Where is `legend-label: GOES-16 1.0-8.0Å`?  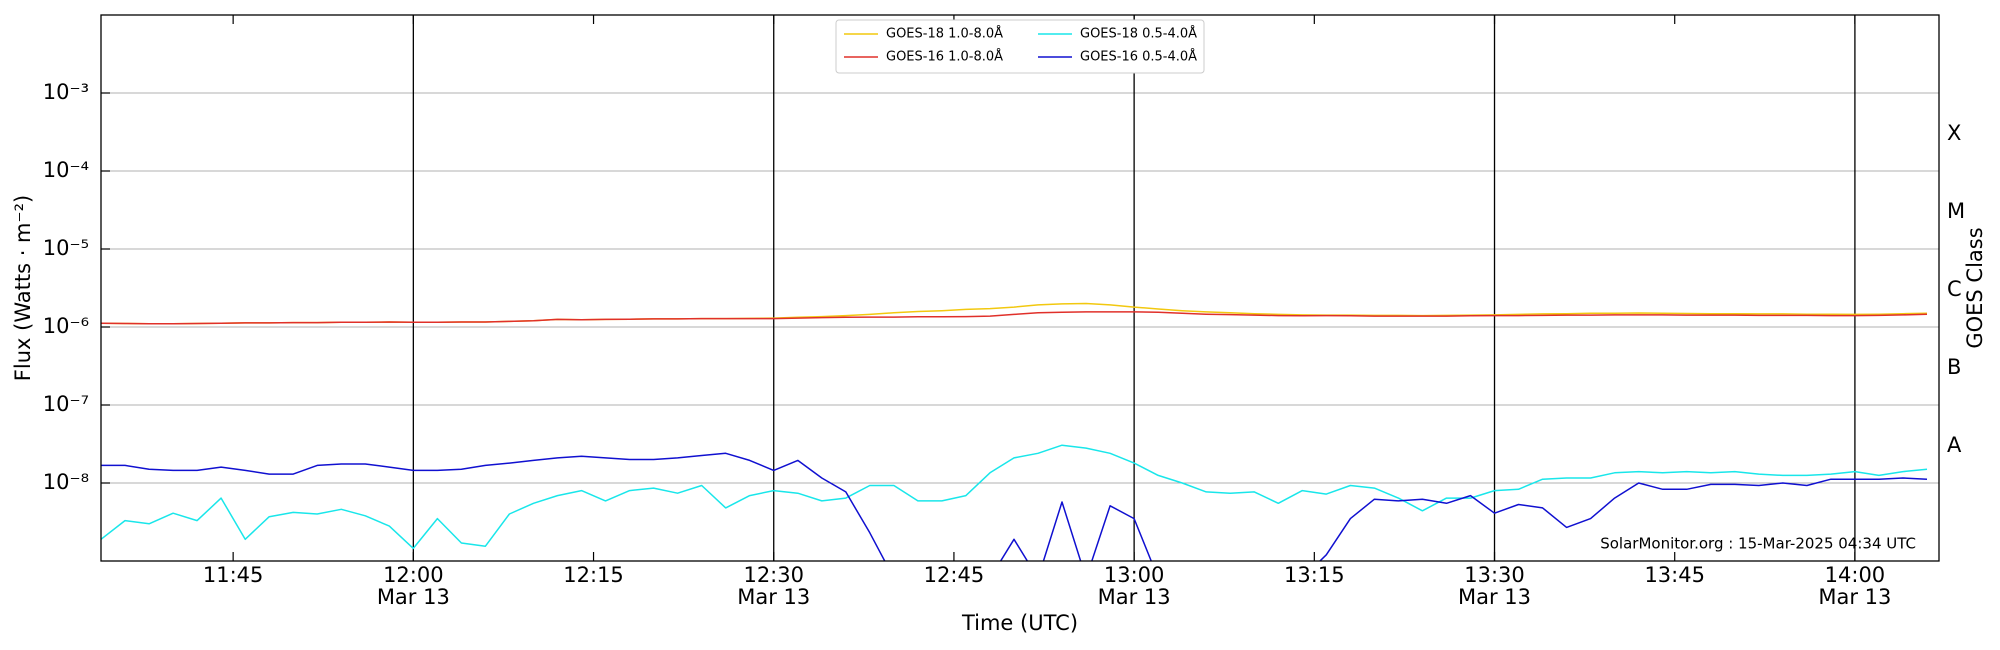
legend-label: GOES-16 1.0-8.0Å is located at coordinates (944, 57).